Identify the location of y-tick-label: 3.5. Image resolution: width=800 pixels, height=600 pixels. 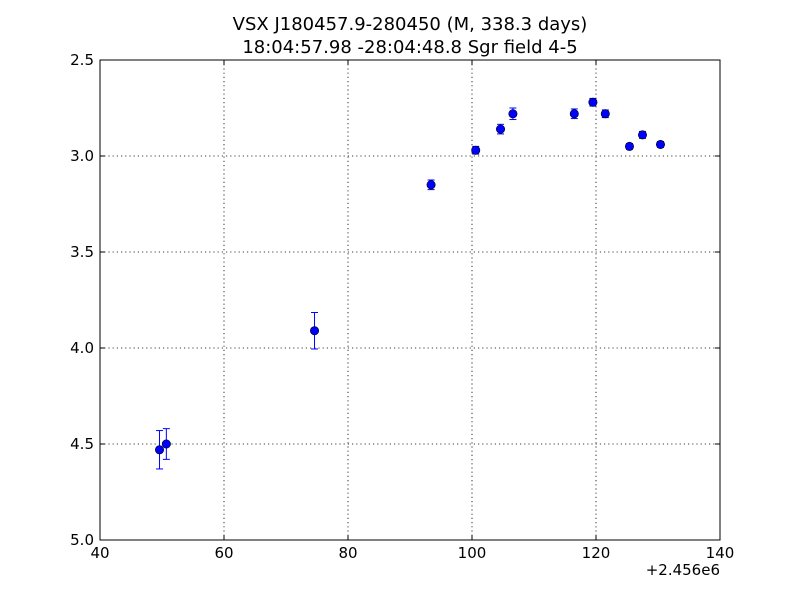
(82, 252).